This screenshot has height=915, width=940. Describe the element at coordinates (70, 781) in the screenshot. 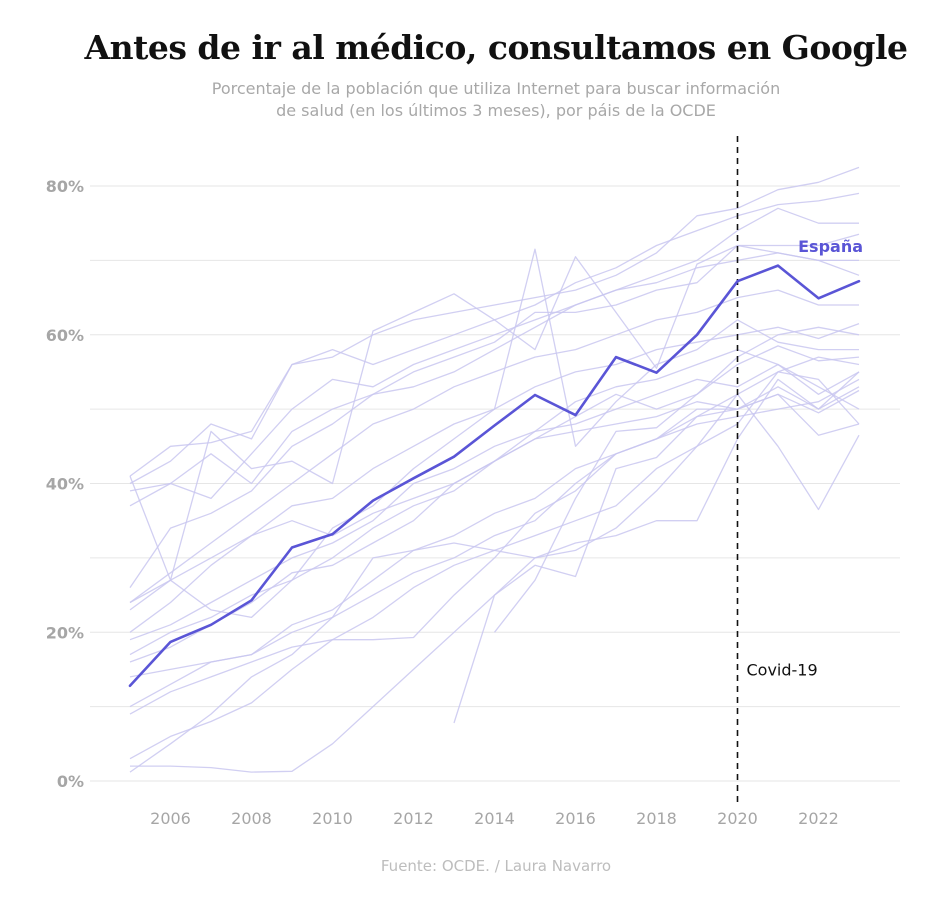

I see `y-tick-label: 0%` at that location.